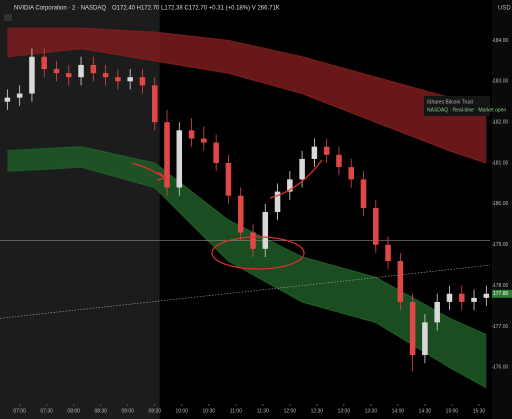  What do you see at coordinates (46, 411) in the screenshot?
I see `x-tick-label: 07:30` at bounding box center [46, 411].